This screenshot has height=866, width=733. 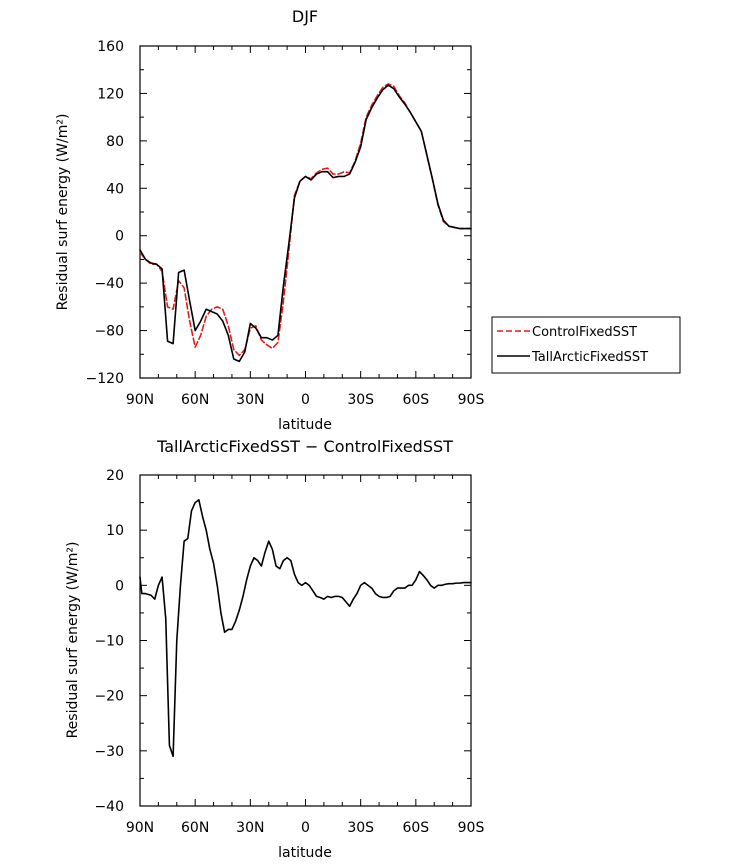 I want to click on series-line-tallarcticfixedsst, so click(x=305, y=223).